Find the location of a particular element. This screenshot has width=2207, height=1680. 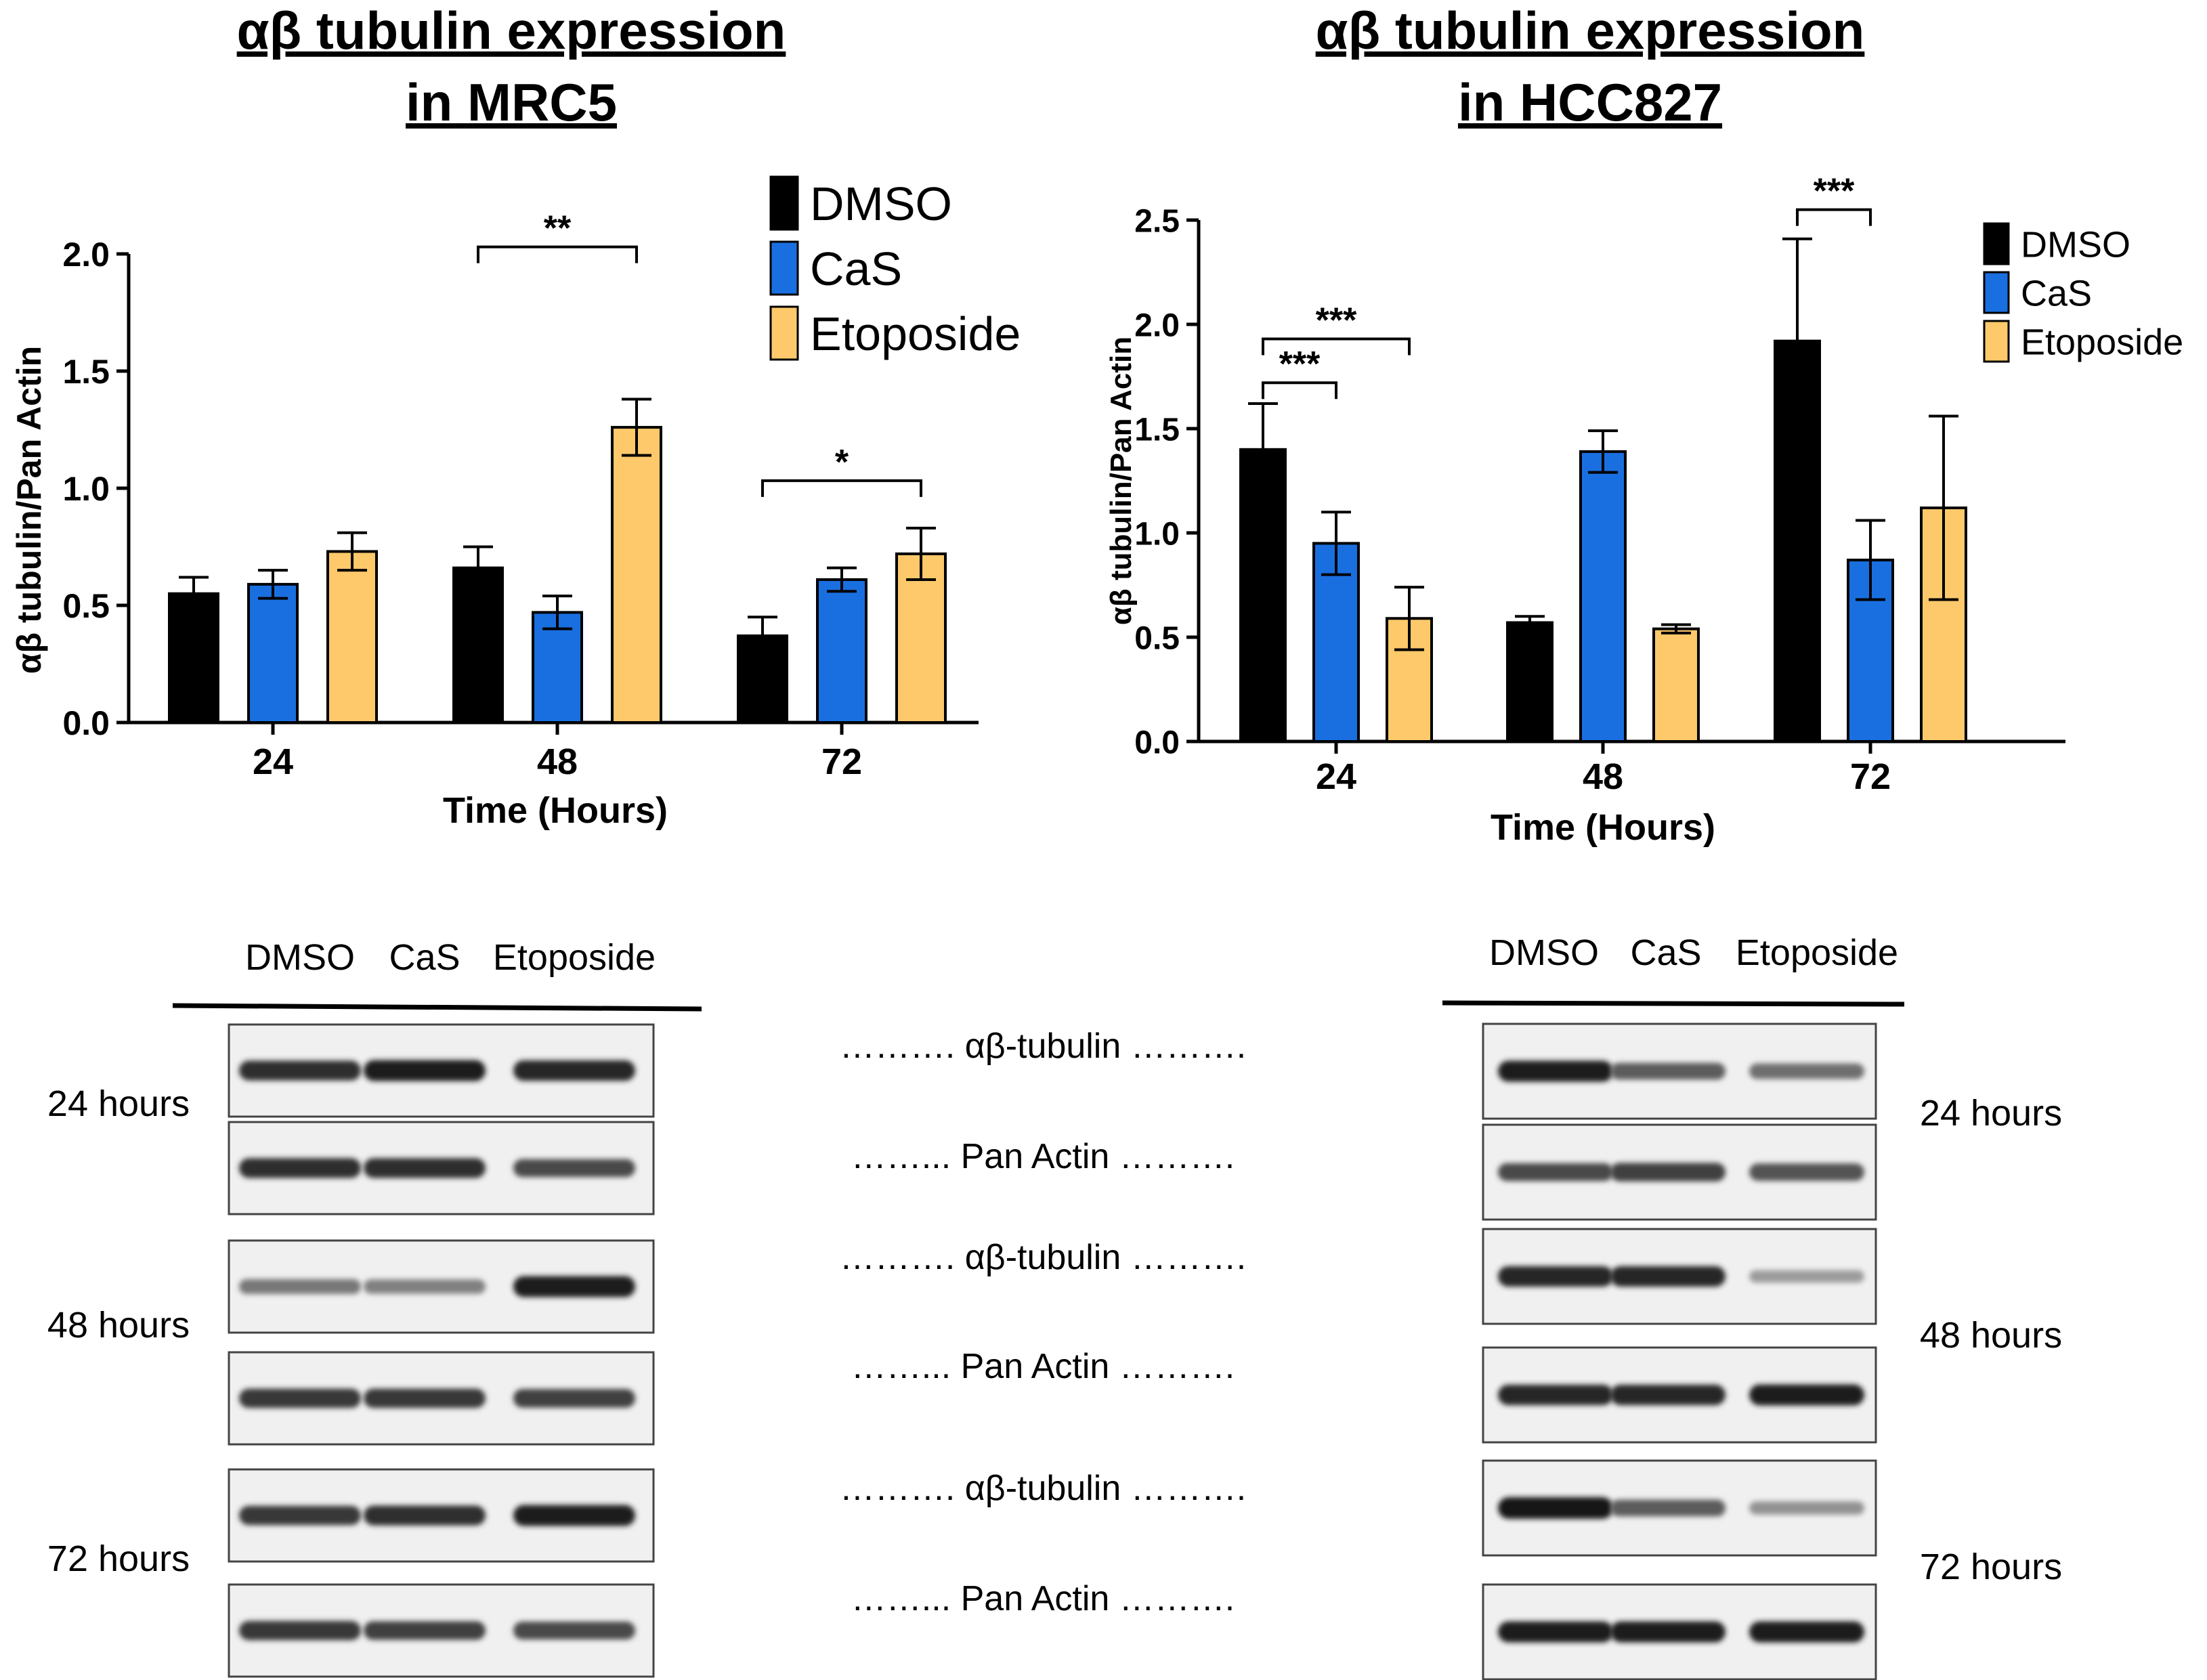

chart2-ylabel: αβ tubulin/Pan Actin is located at coordinates (1122, 481).